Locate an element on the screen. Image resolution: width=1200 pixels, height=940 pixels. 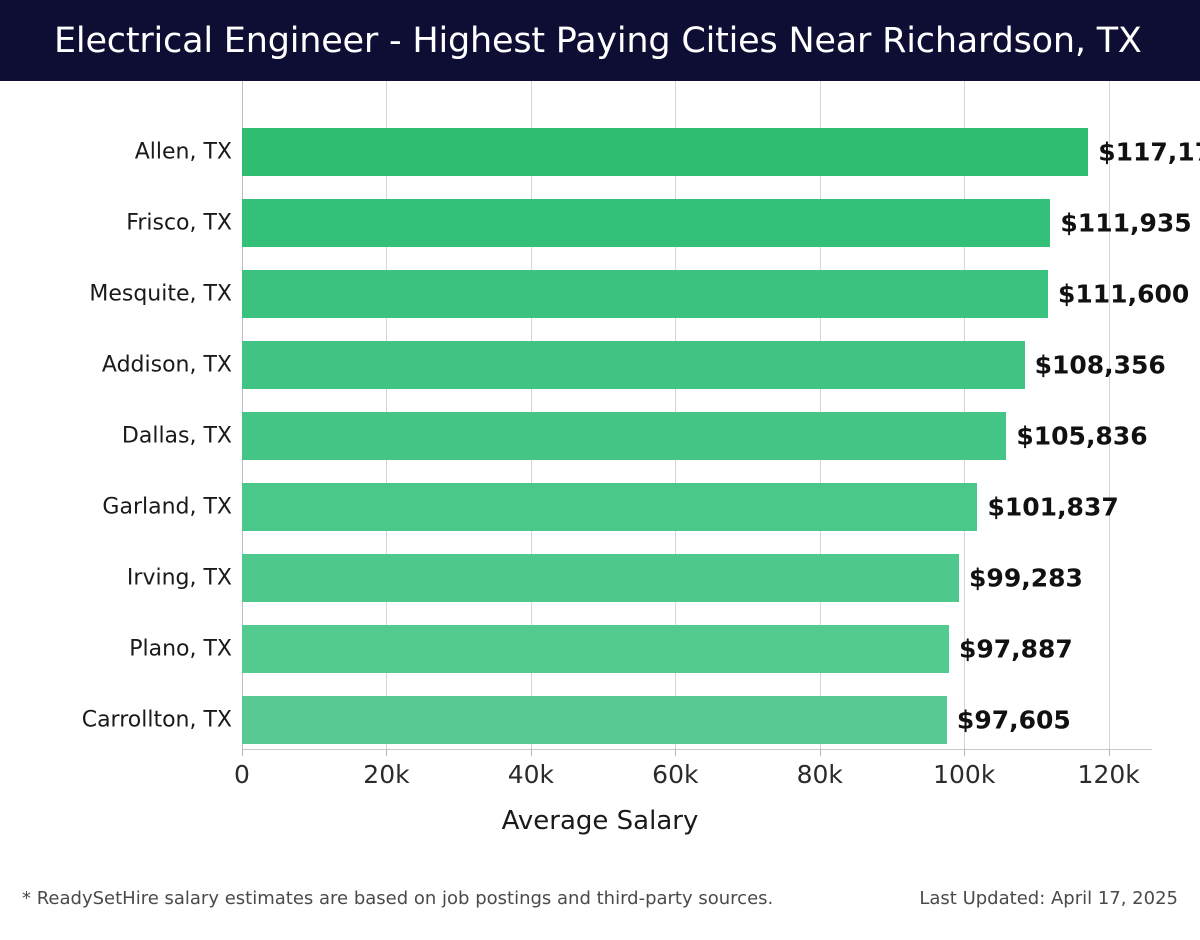
x-axis-tick-label: 60k is located at coordinates (675, 774).